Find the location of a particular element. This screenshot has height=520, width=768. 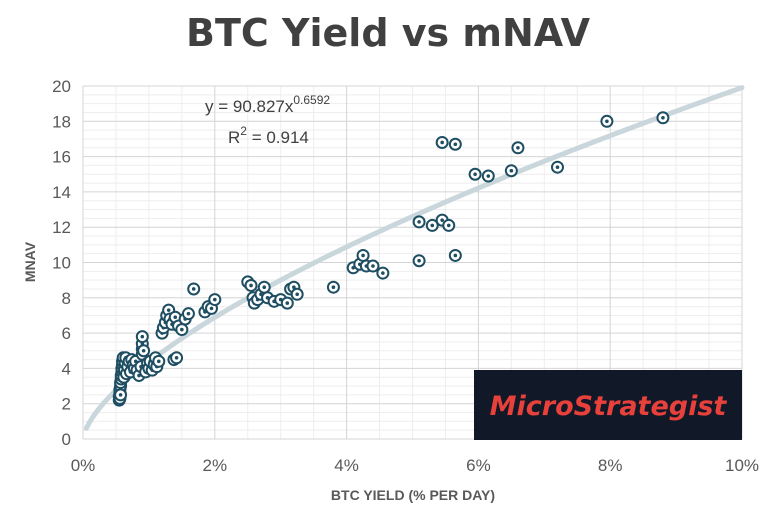

y-tick-label: 0 is located at coordinates (66, 439).